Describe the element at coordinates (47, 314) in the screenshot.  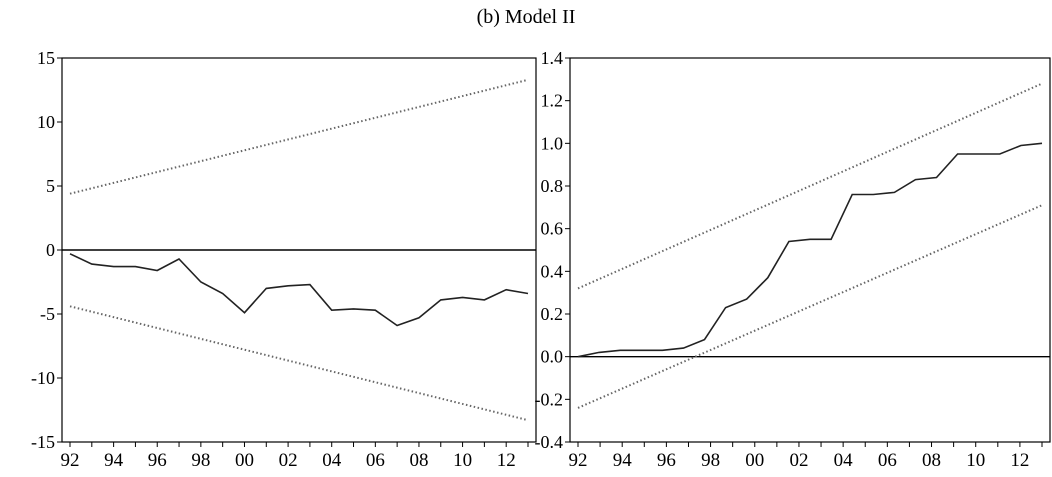
I see `y-tick-label: -5` at that location.